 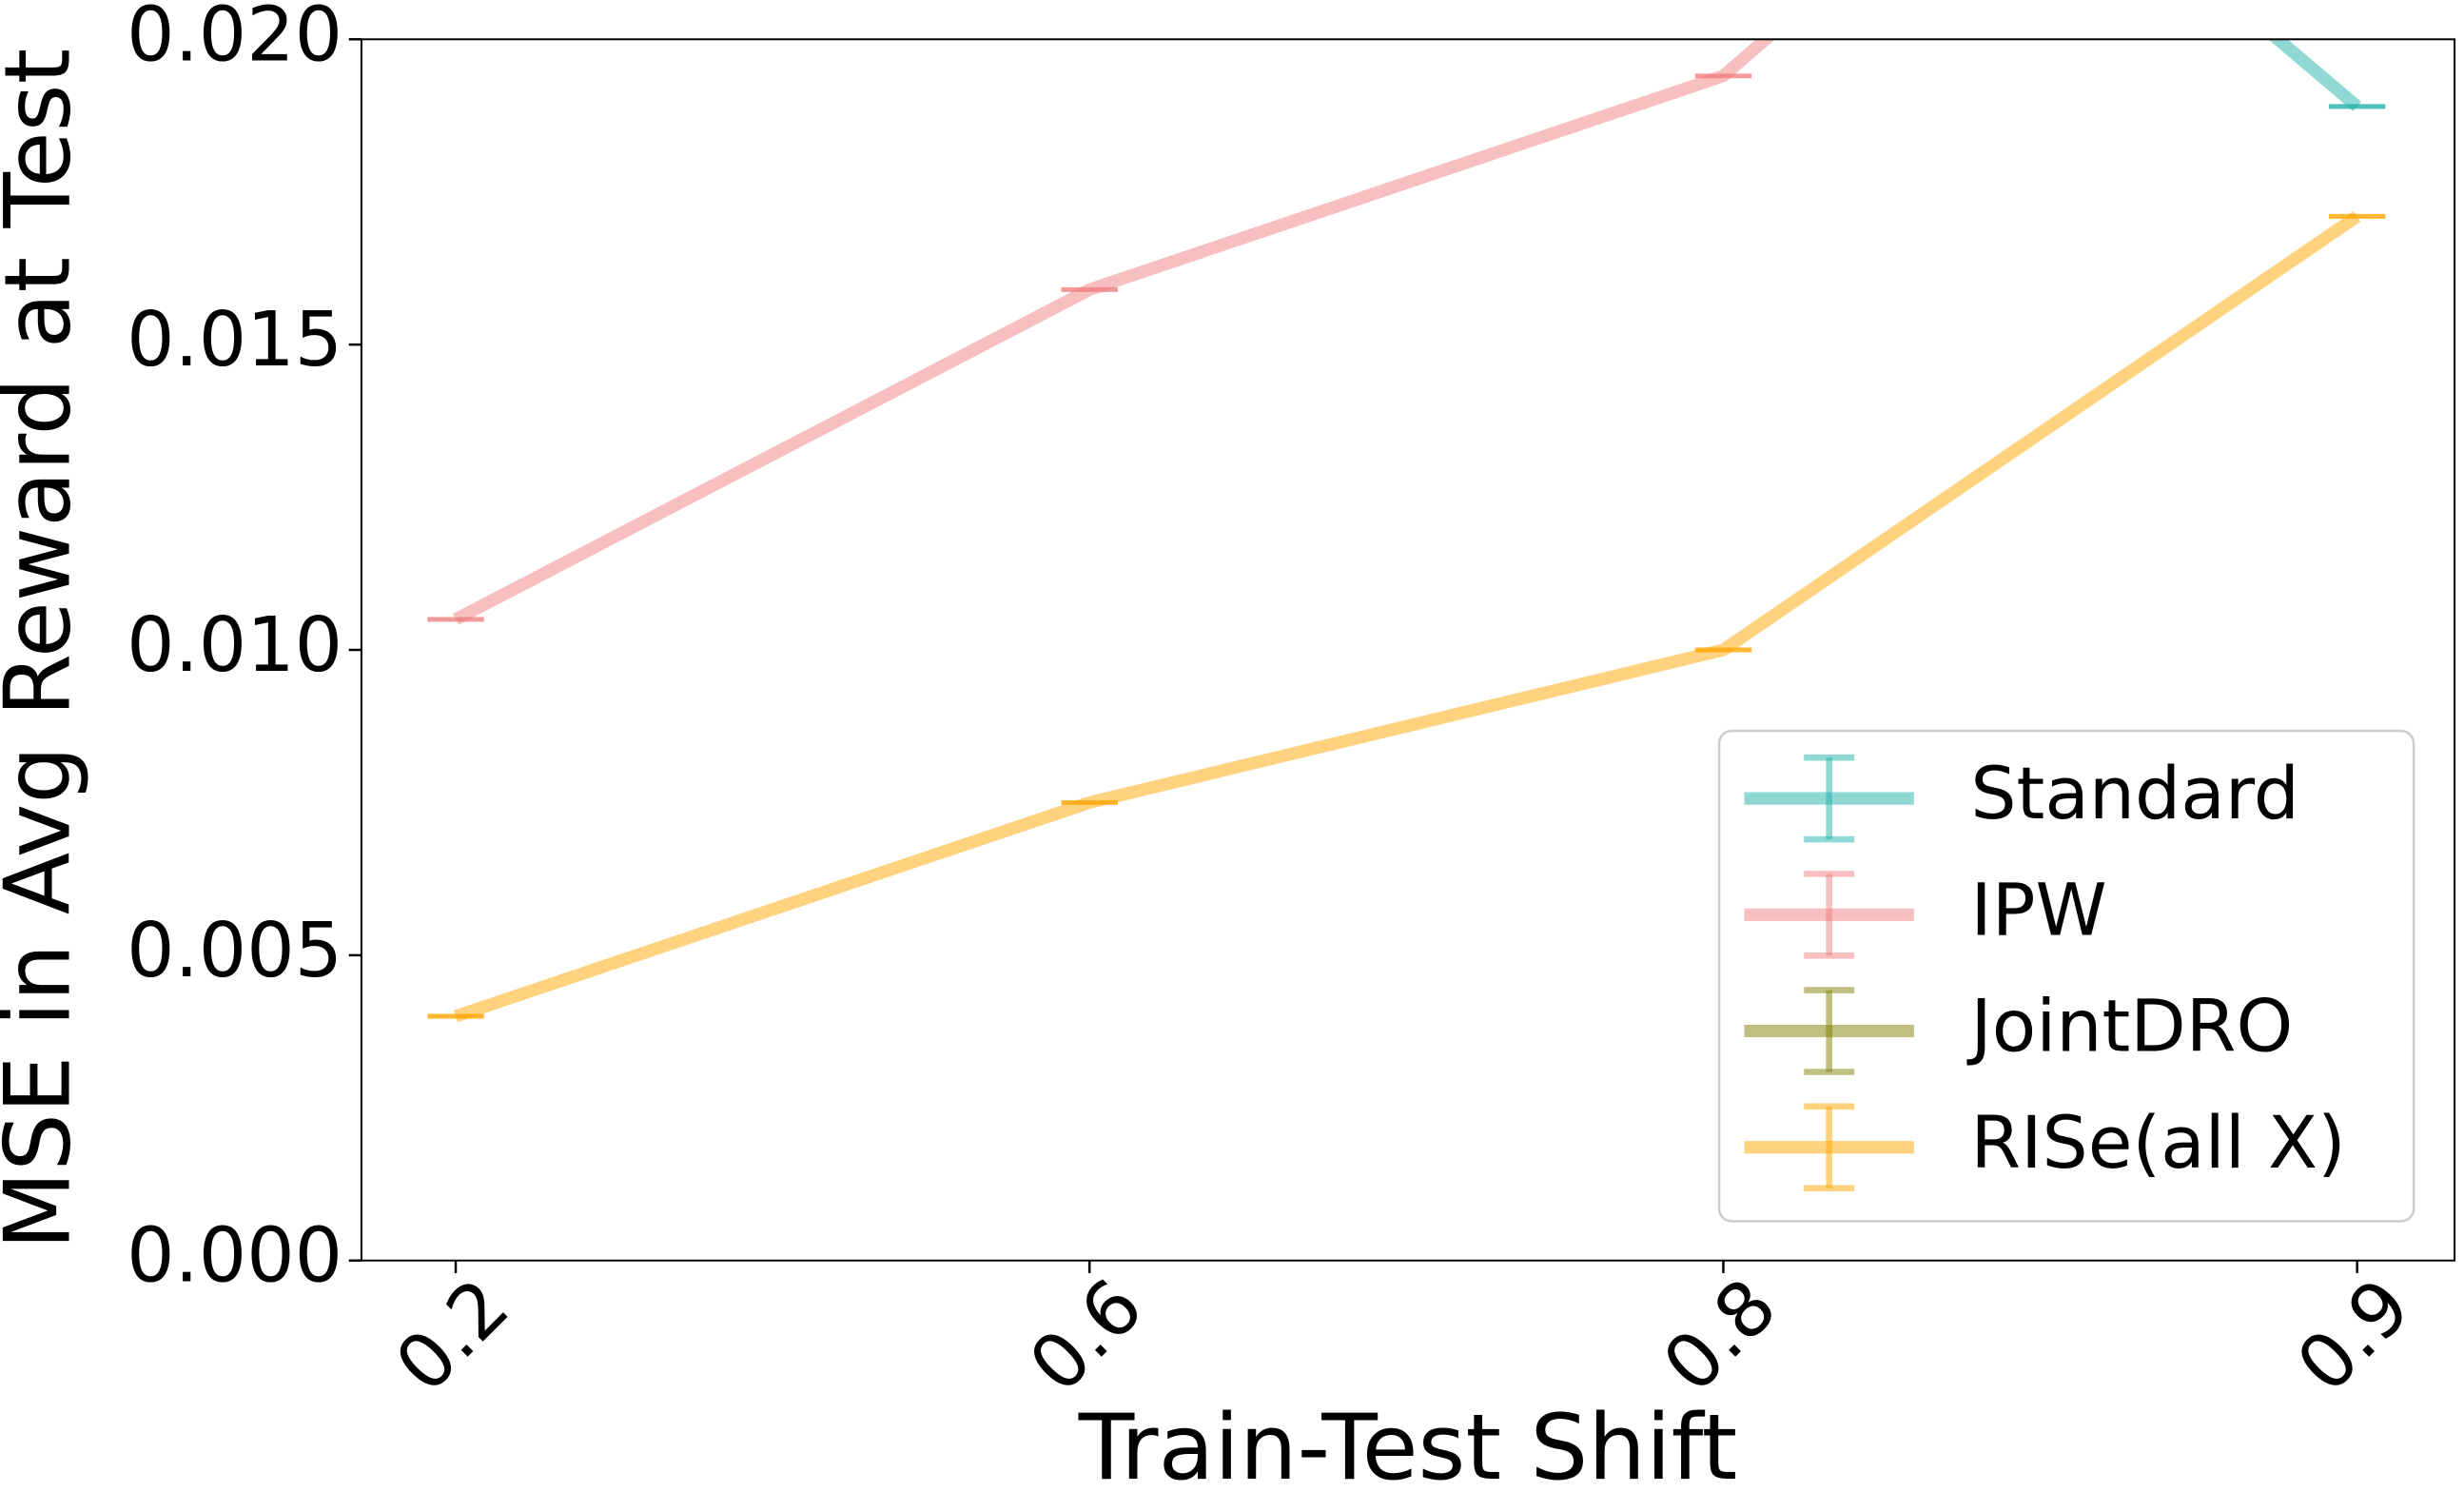 I want to click on x-tick-label: 0.8, so click(x=1719, y=1335).